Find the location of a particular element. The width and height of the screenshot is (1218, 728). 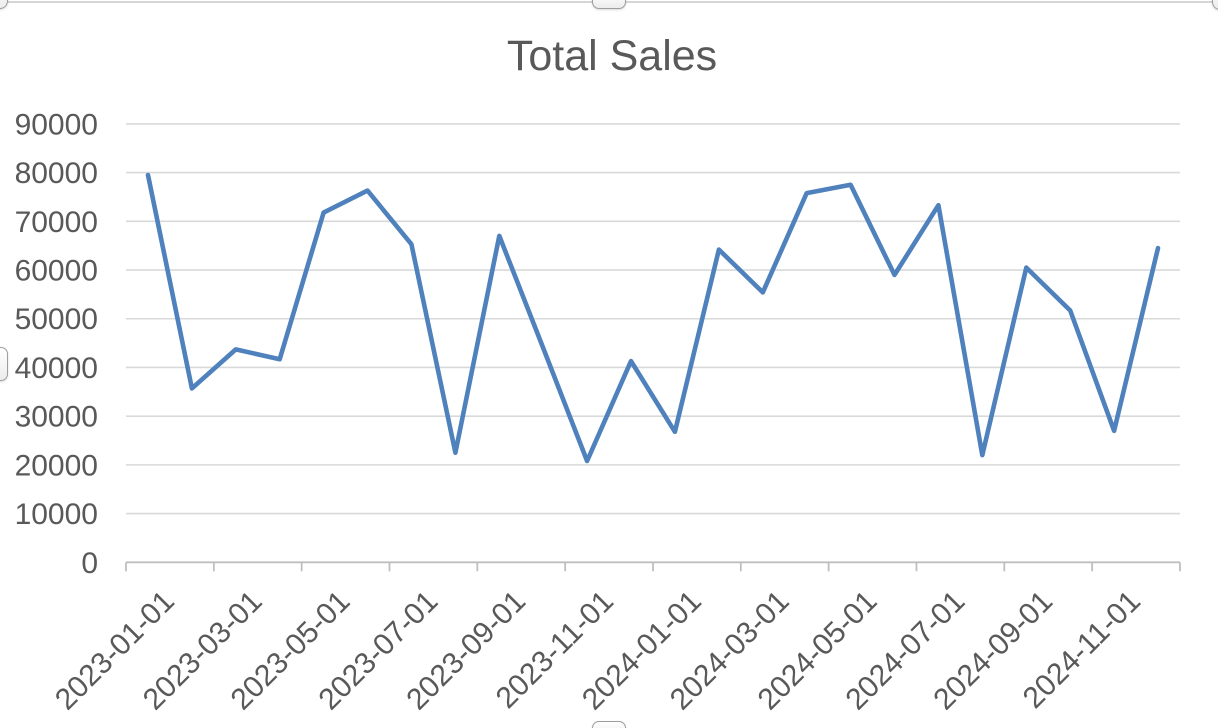

y-tick-label-0: 0 is located at coordinates (89, 563).